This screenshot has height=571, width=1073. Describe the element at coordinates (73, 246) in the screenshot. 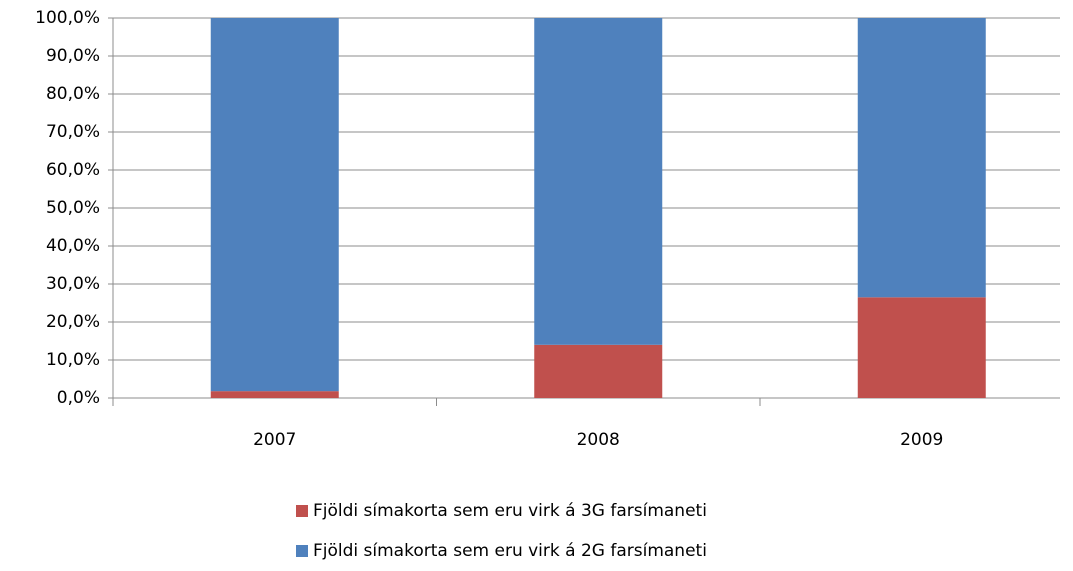

I see `y-tick-label: 40,0%` at that location.